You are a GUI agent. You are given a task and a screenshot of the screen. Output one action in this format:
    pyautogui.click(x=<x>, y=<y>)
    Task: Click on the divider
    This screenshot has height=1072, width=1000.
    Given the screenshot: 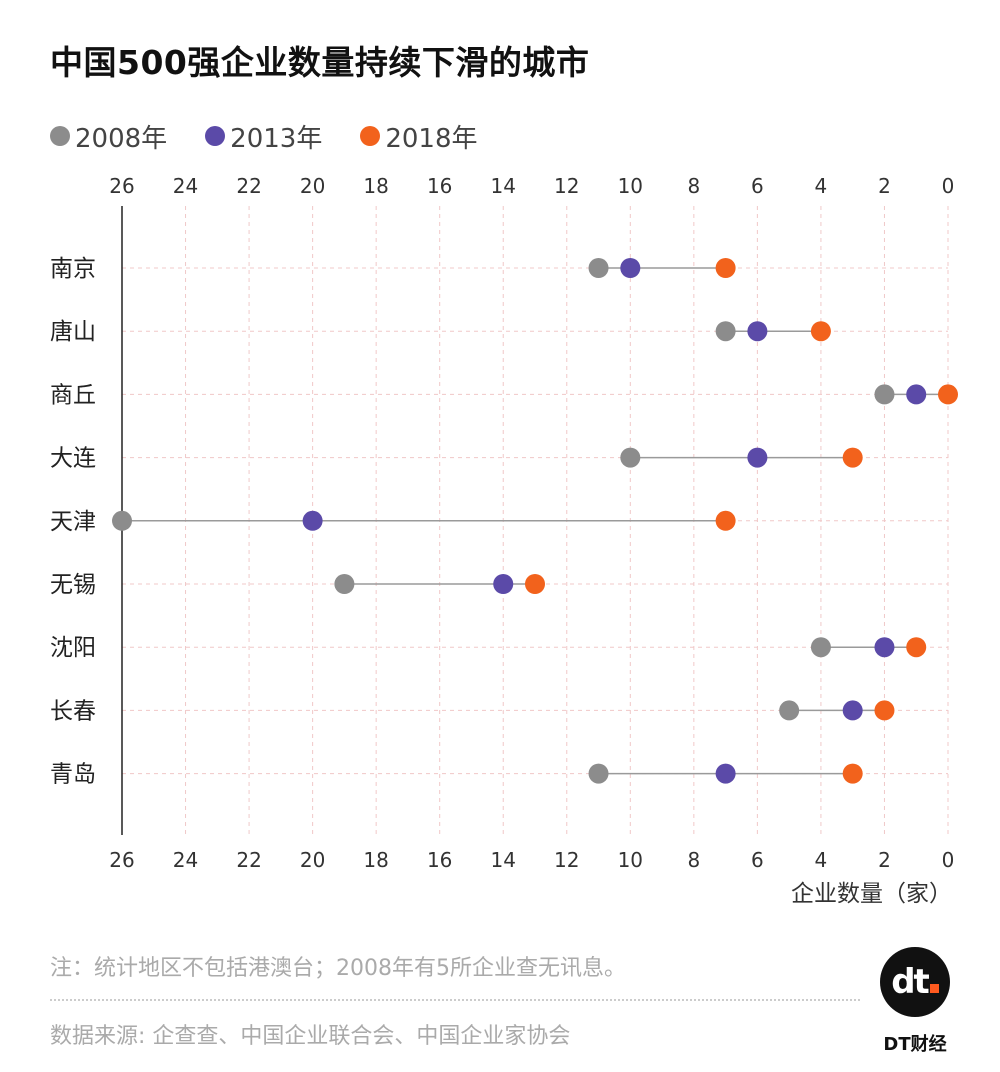 What is the action you would take?
    pyautogui.click(x=455, y=1000)
    